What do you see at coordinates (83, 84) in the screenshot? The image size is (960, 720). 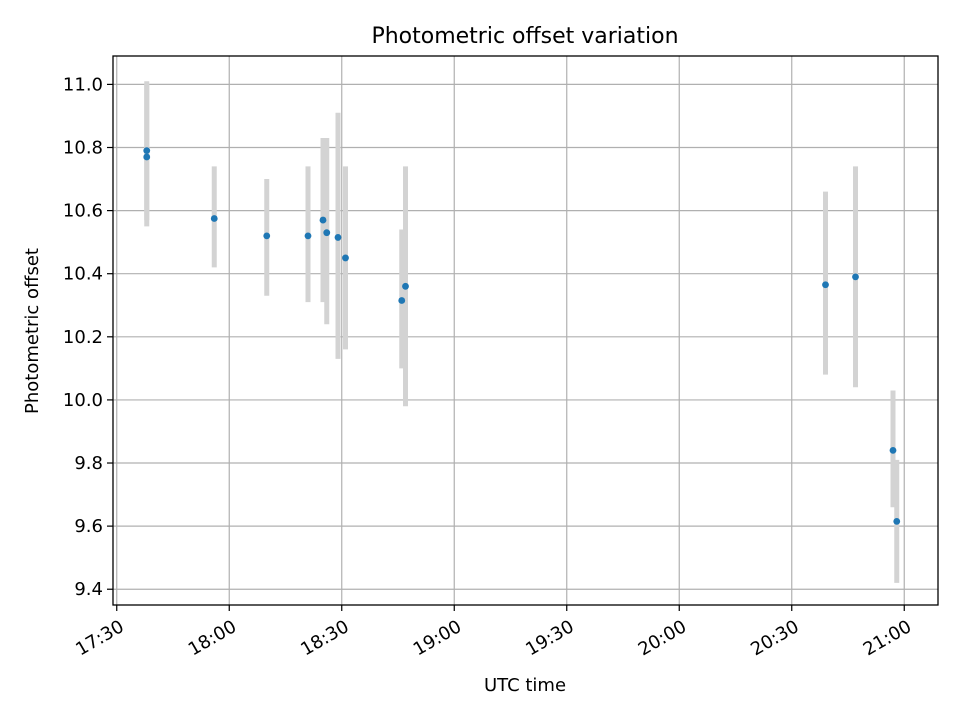 I see `y-tick-label: 11.0` at bounding box center [83, 84].